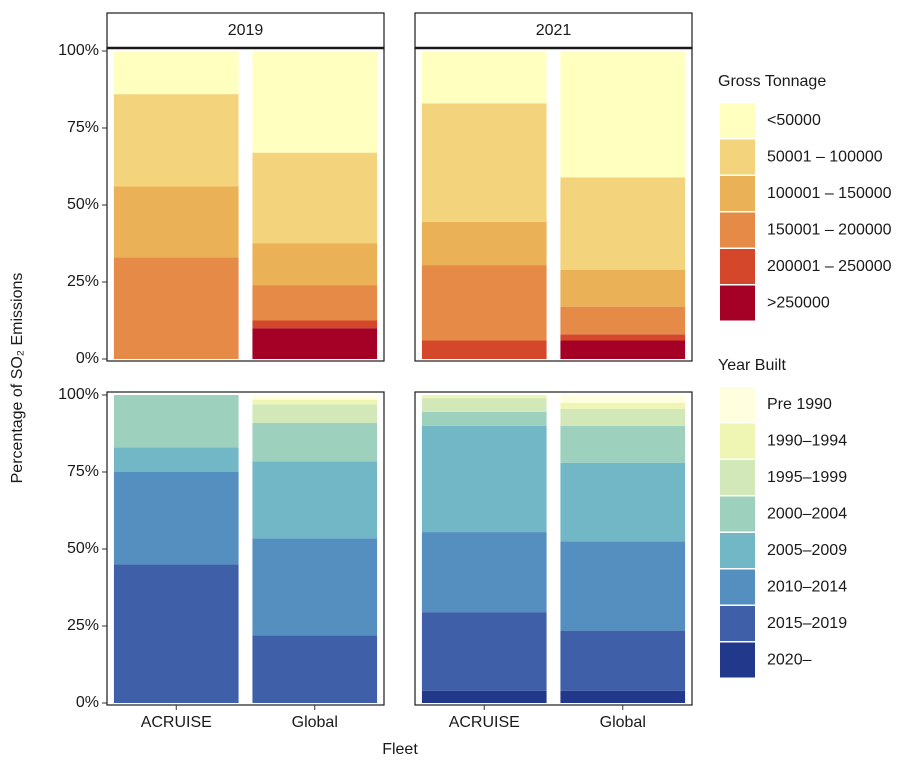 Image resolution: width=921 pixels, height=761 pixels. Describe the element at coordinates (17, 378) in the screenshot. I see `y-axis-label: Percentage of SO₂ Emissions` at that location.